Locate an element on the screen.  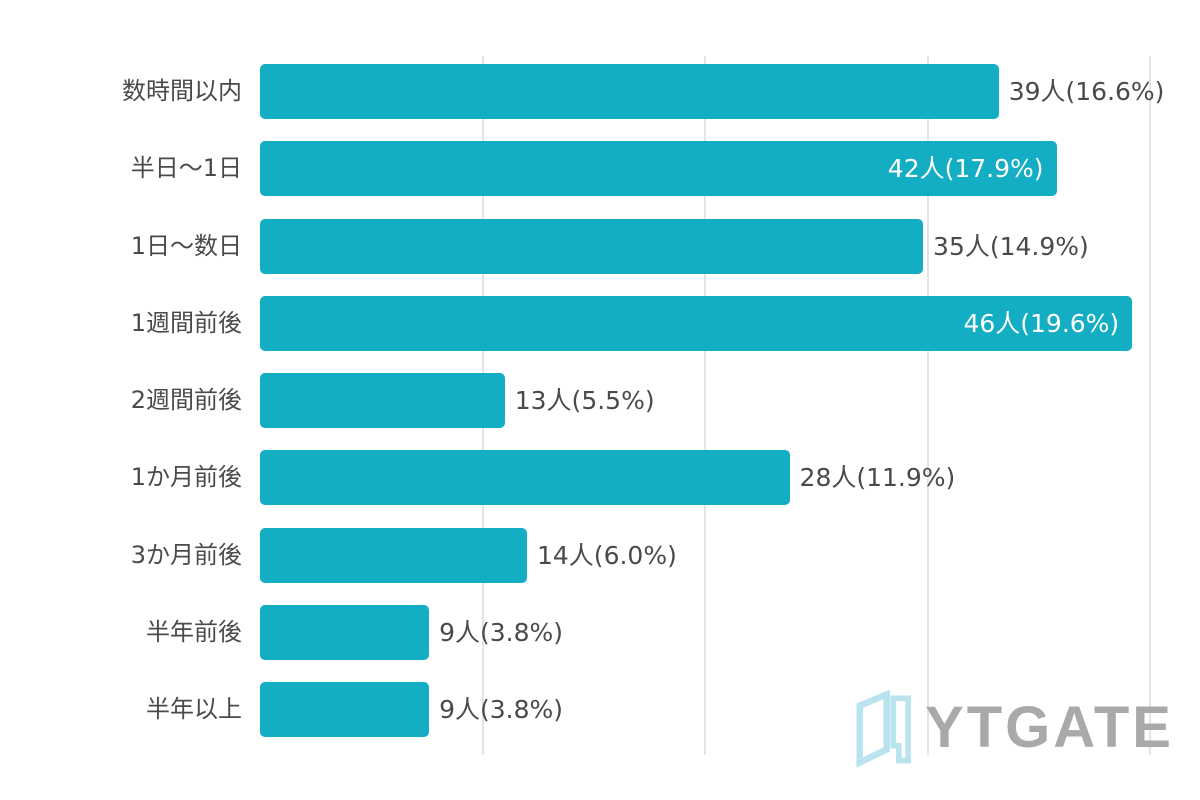
category-label: 3か月前後 is located at coordinates (186, 554).